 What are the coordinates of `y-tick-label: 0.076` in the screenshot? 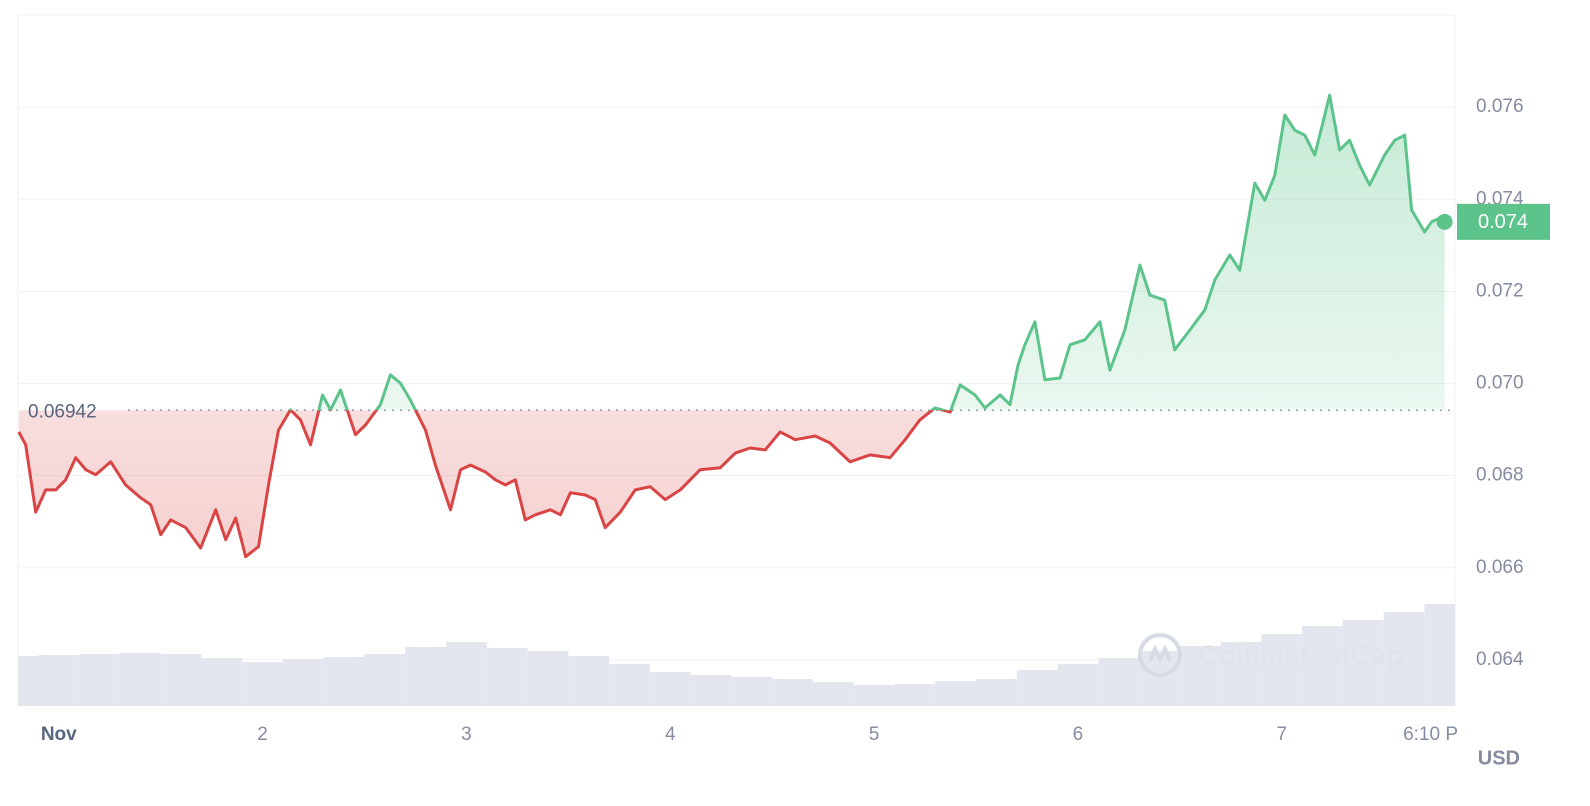 It's located at (1500, 106).